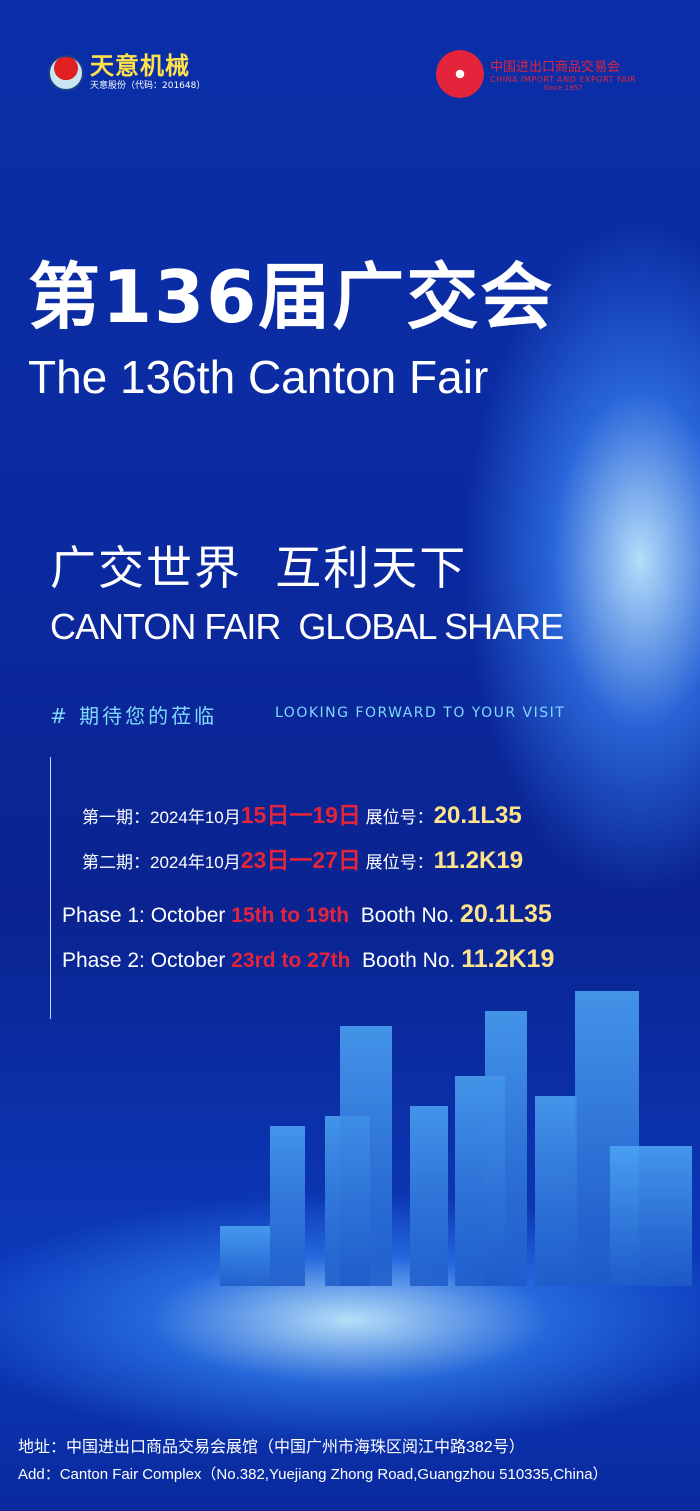 The image size is (700, 1511). Describe the element at coordinates (291, 960) in the screenshot. I see `dates: 23rd to 27th` at that location.